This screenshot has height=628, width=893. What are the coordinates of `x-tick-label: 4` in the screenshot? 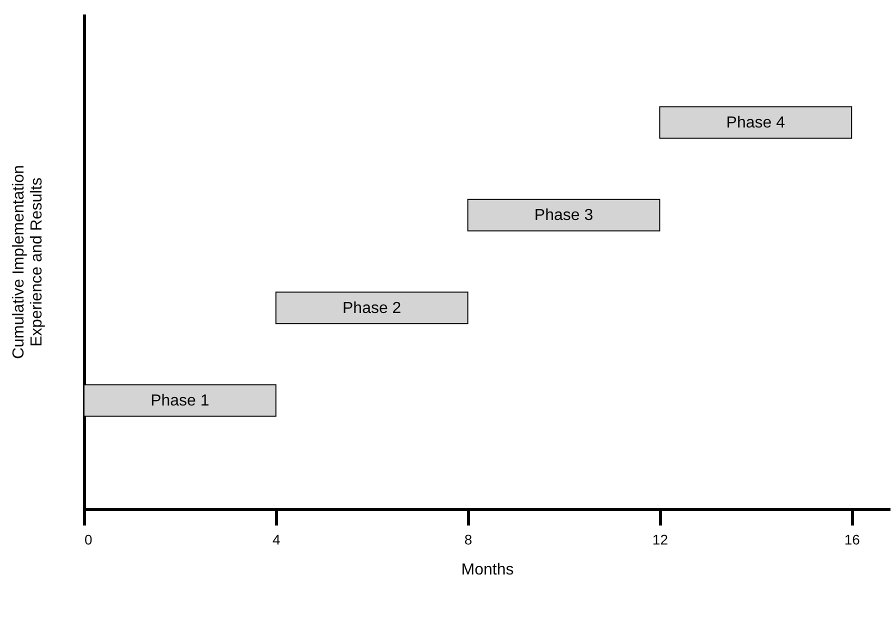 It's located at (276, 540).